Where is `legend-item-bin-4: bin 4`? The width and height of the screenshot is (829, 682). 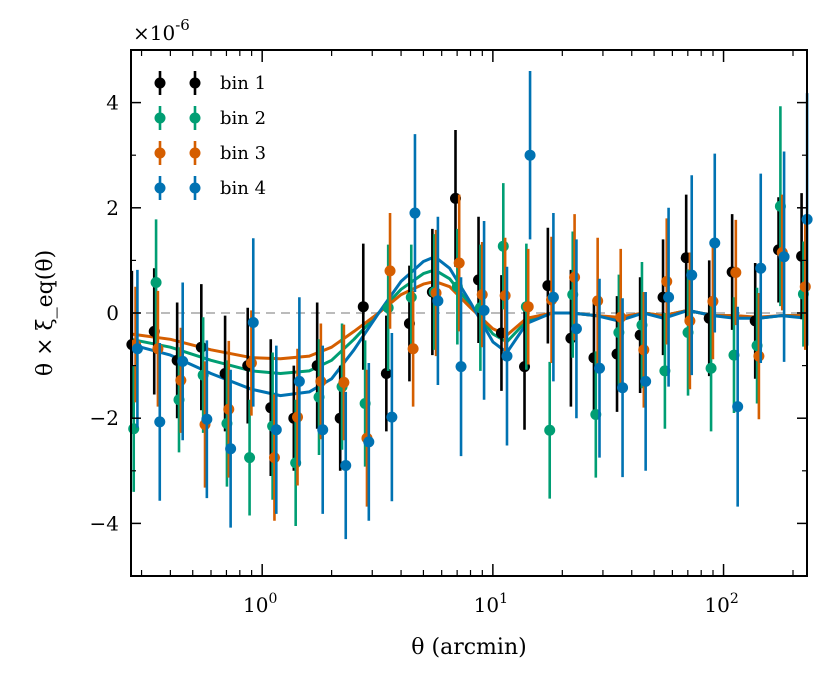
legend-item-bin-4: bin 4 is located at coordinates (210, 188).